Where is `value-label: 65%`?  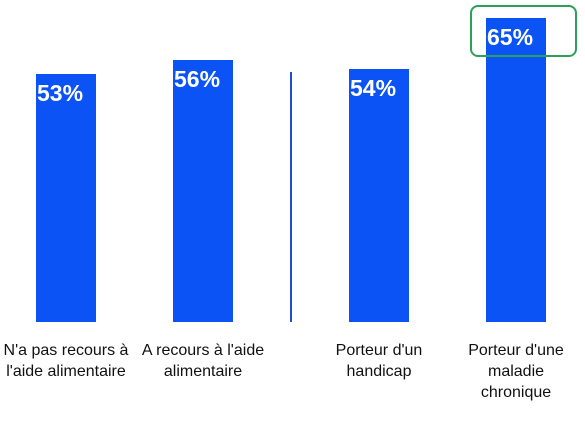
value-label: 65% is located at coordinates (510, 37).